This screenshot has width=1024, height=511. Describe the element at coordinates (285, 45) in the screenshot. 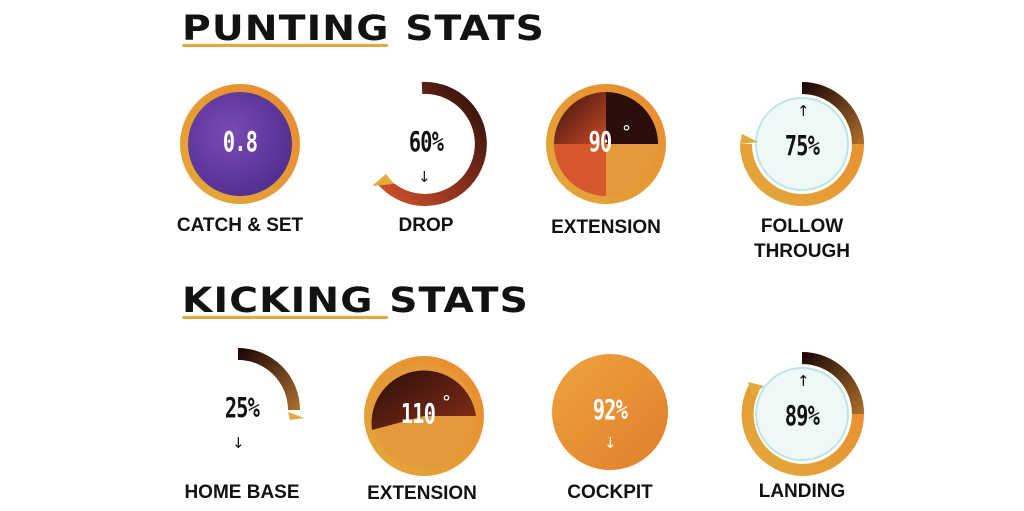

I see `punting-title-underline` at that location.